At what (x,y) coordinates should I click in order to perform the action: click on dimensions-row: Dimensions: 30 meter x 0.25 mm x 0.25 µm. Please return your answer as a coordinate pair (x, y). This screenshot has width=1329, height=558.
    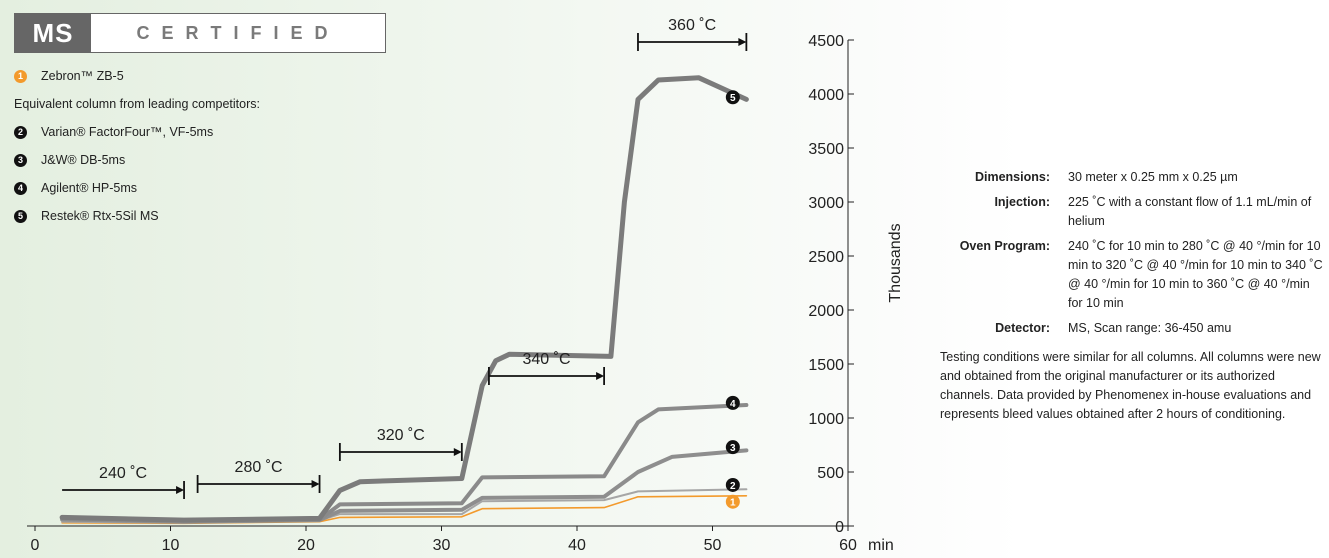
    Looking at the image, I should click on (1132, 177).